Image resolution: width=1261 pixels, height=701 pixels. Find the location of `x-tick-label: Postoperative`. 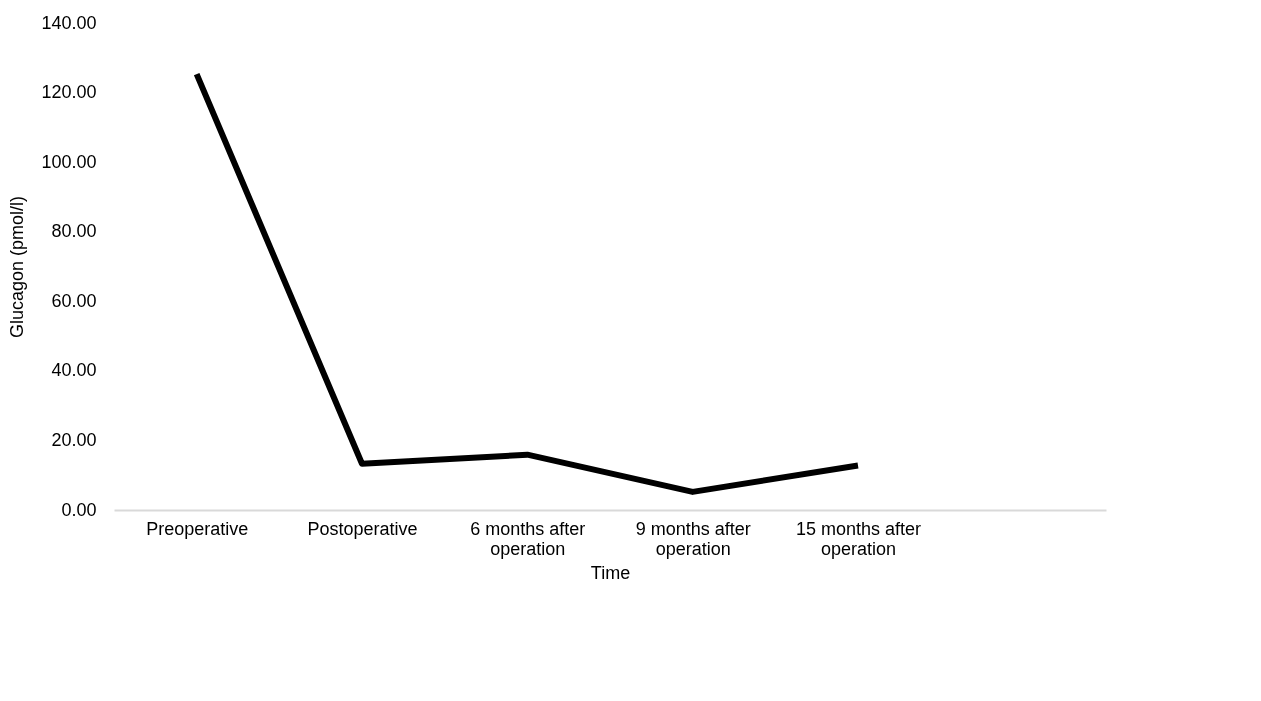

x-tick-label: Postoperative is located at coordinates (362, 528).